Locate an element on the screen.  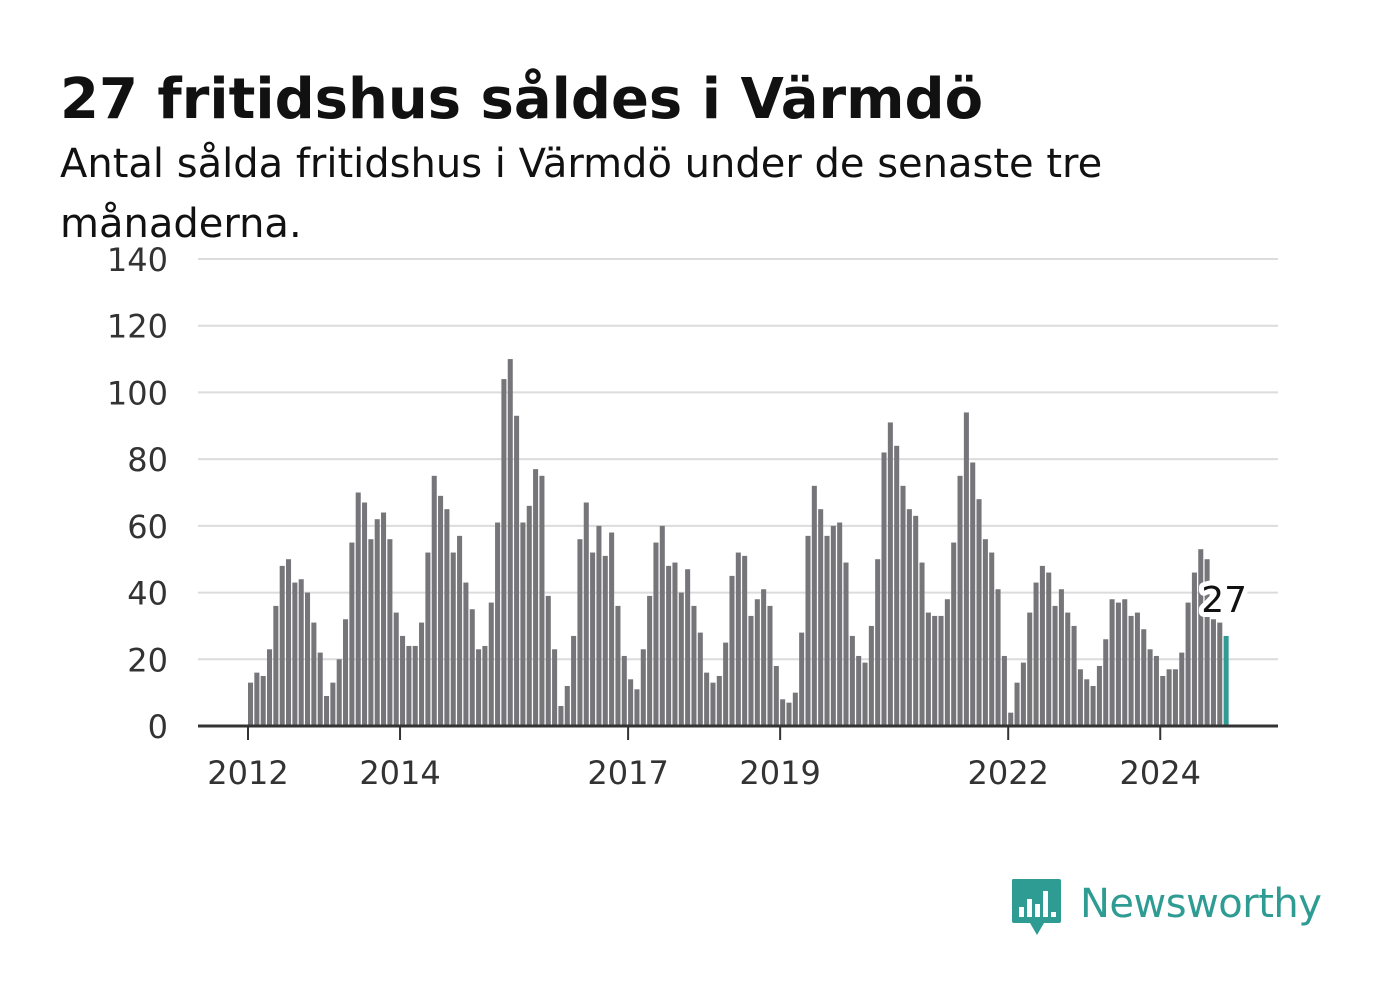
x-tick-label: 2022 is located at coordinates (1007, 773).